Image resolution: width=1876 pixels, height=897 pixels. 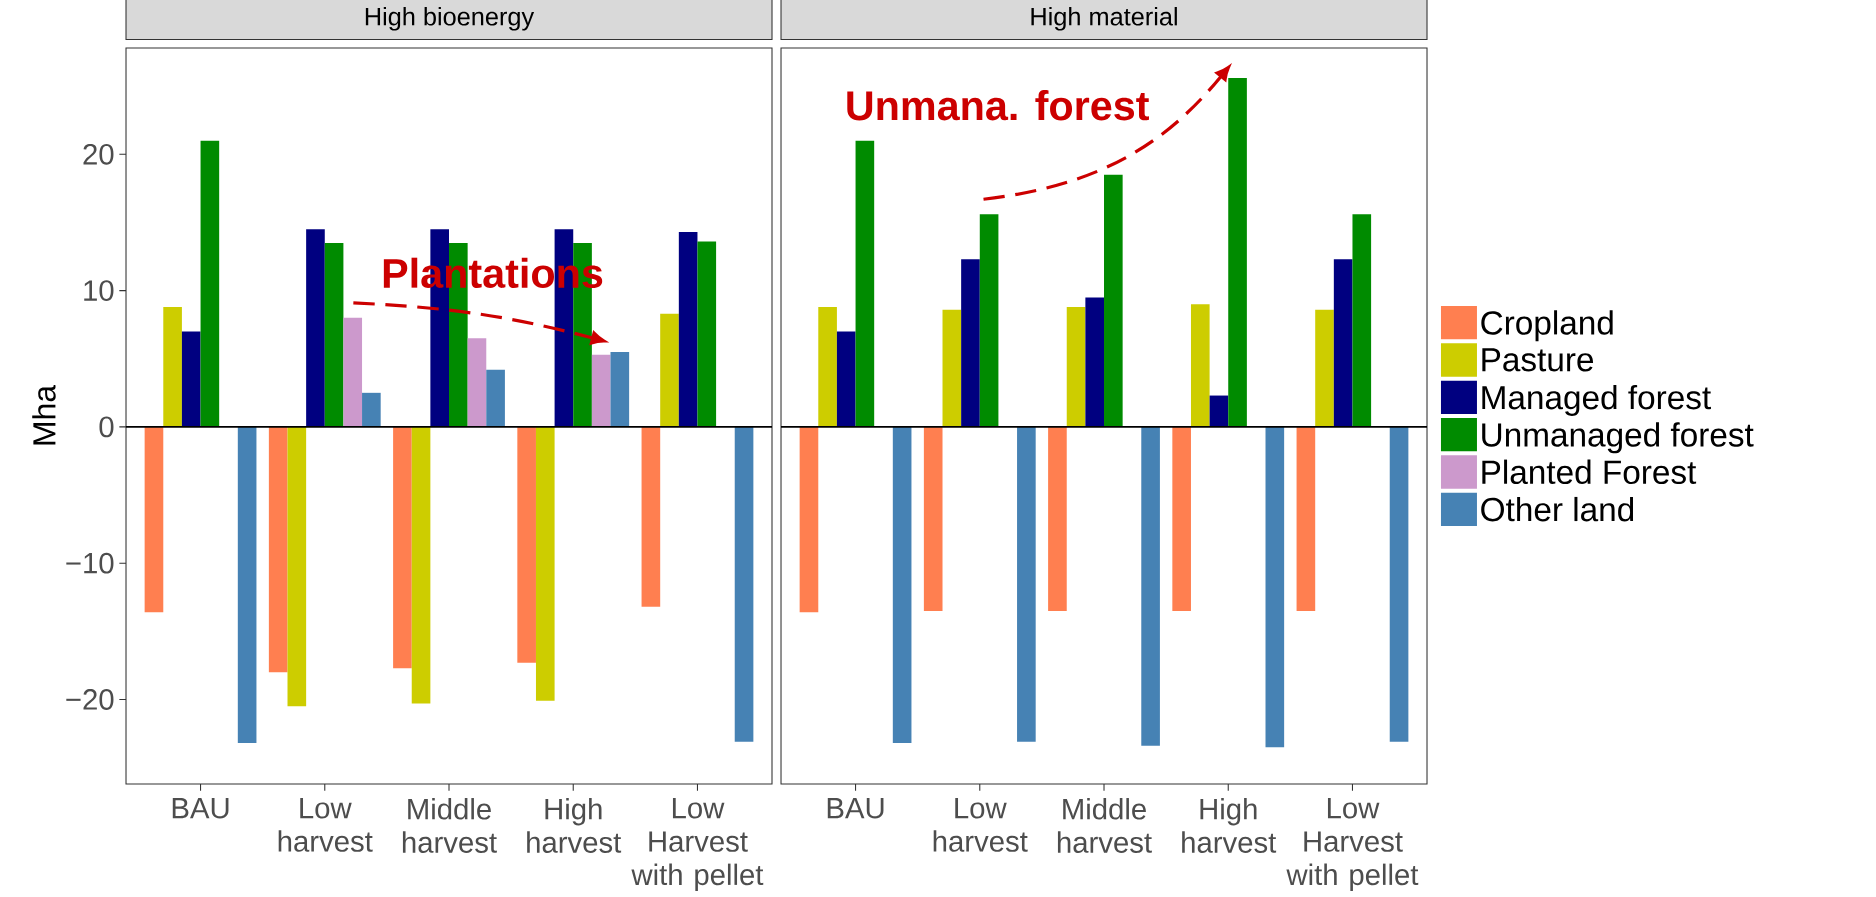 I want to click on y-tick-label: 20, so click(x=98, y=154).